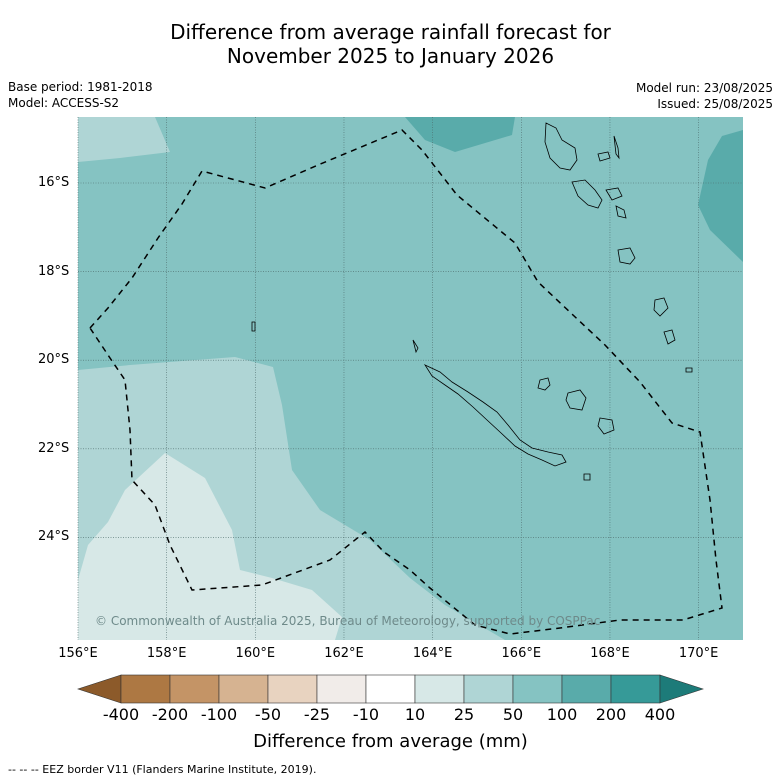 This screenshot has width=781, height=781. Describe the element at coordinates (715, 104) in the screenshot. I see `issued-label: Issued: 25/08/2025` at that location.